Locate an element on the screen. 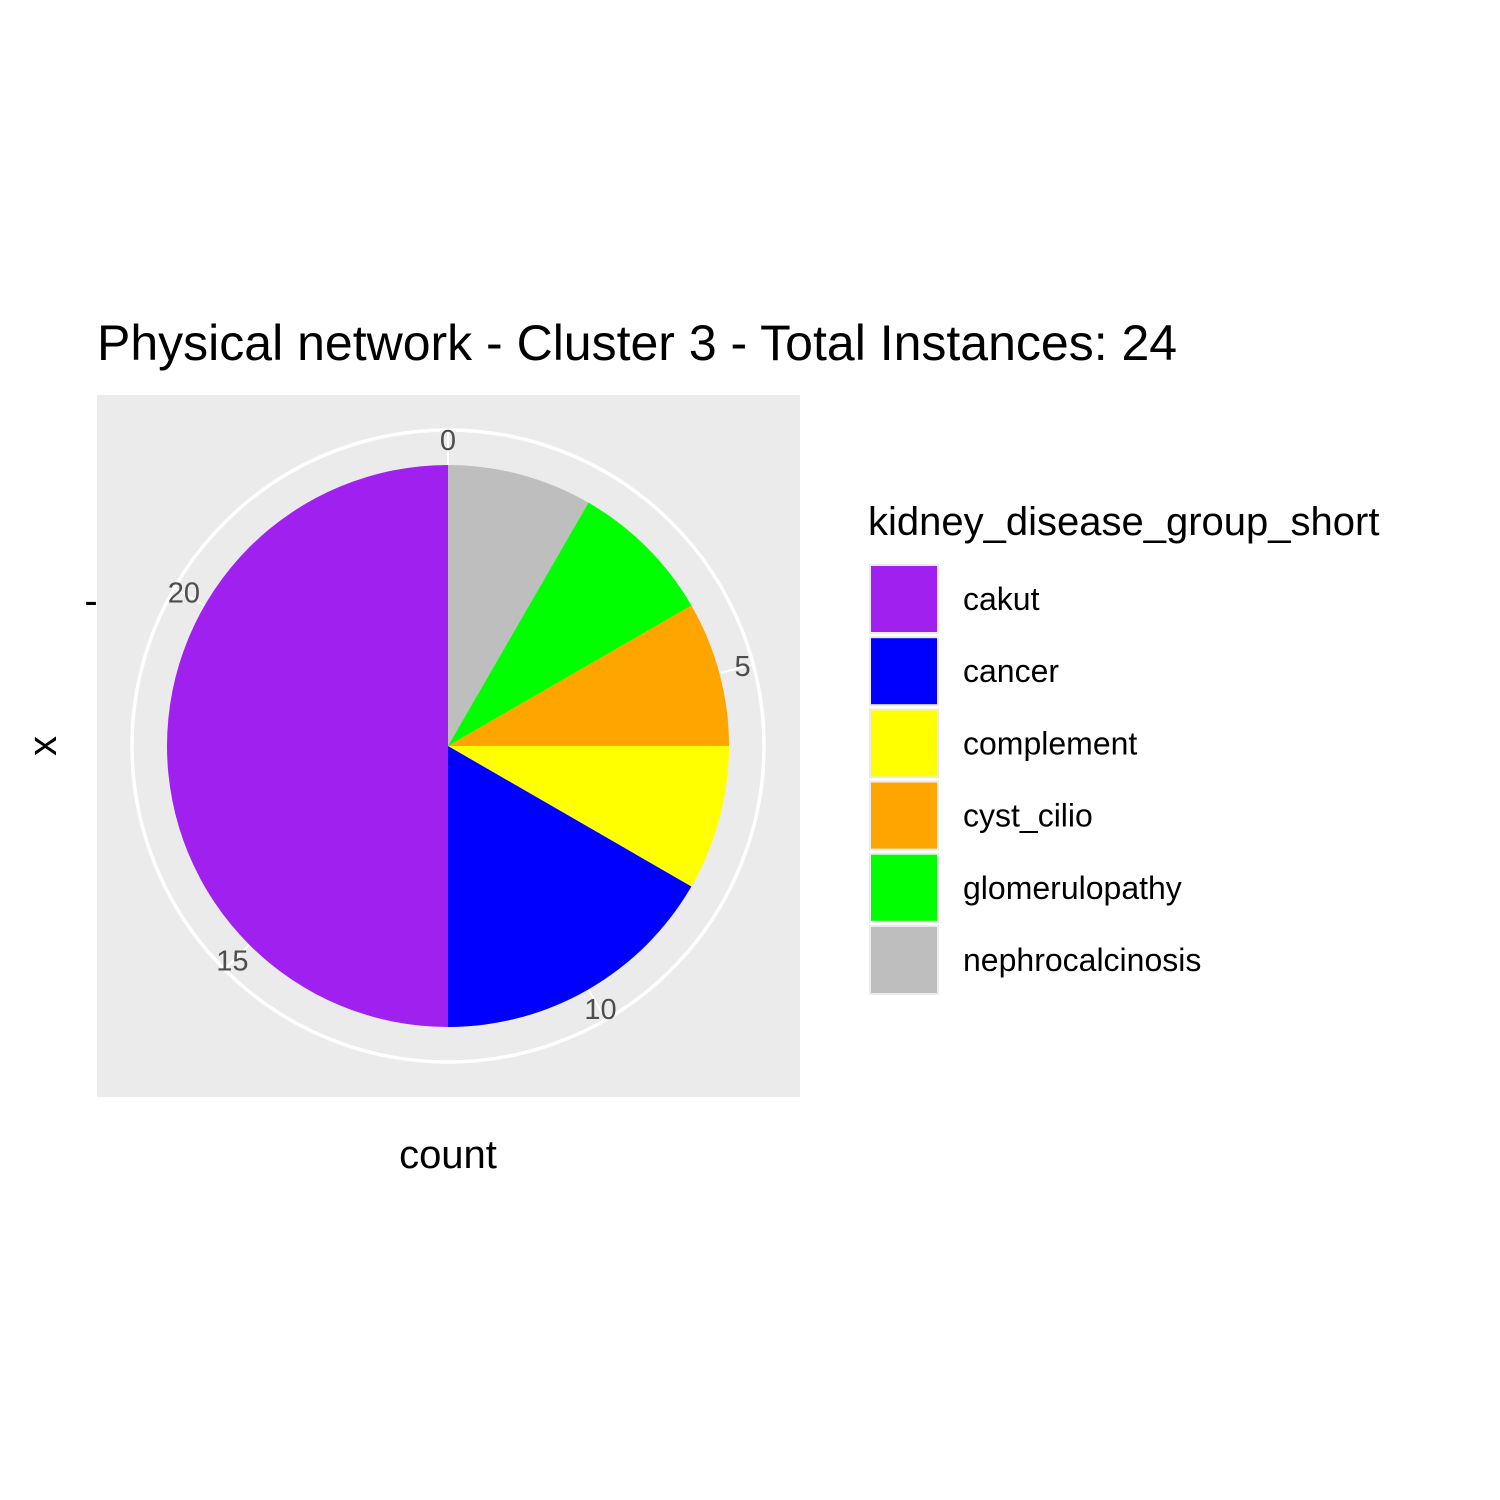 The image size is (1500, 1500). y-axis-title: x is located at coordinates (43, 746).